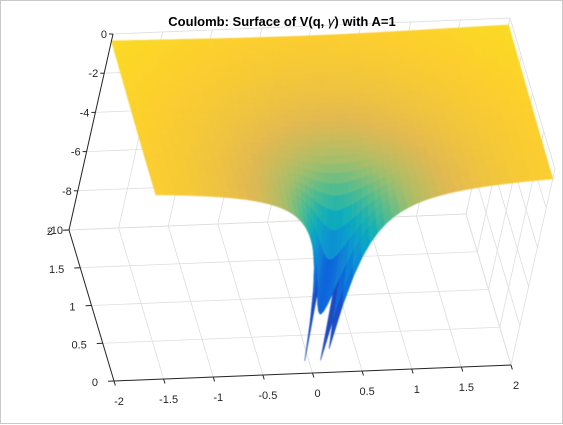  Describe the element at coordinates (91, 132) in the screenshot. I see `z-axis-line` at that location.